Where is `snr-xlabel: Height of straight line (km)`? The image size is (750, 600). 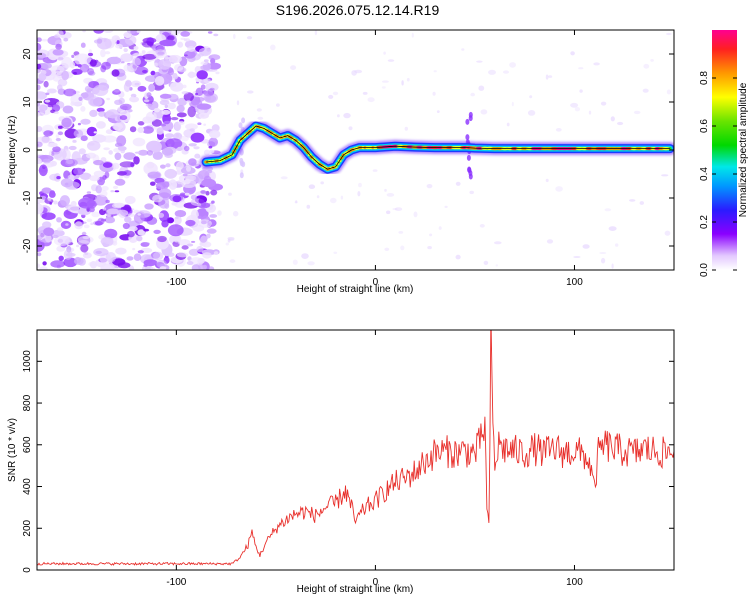 snr-xlabel: Height of straight line (km) is located at coordinates (355, 589).